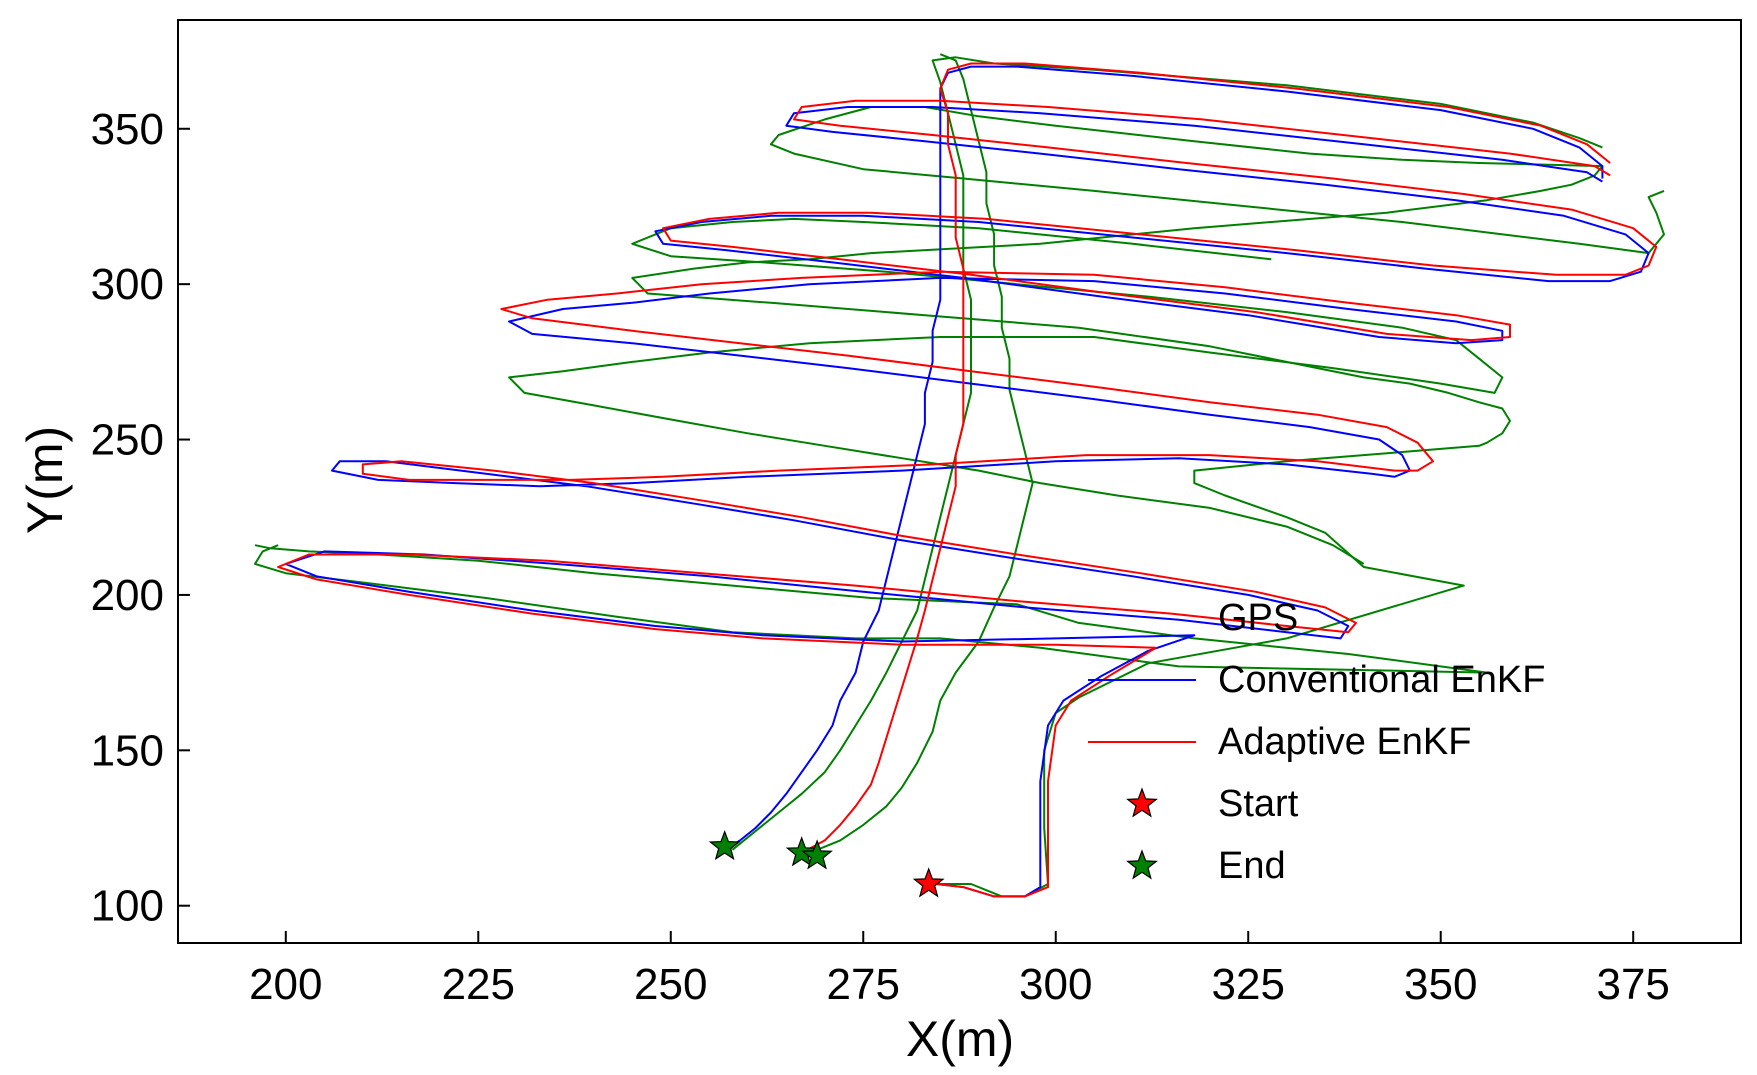  I want to click on x-tick-label: 325, so click(1248, 984).